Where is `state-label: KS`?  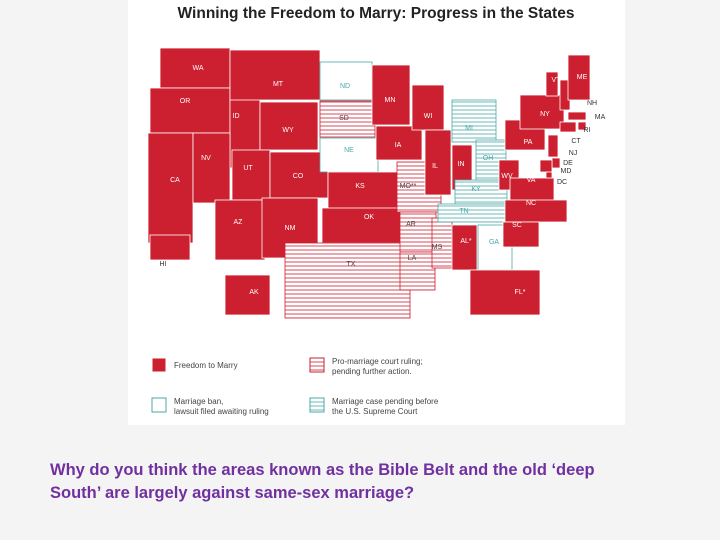
state-label: KS is located at coordinates (360, 186).